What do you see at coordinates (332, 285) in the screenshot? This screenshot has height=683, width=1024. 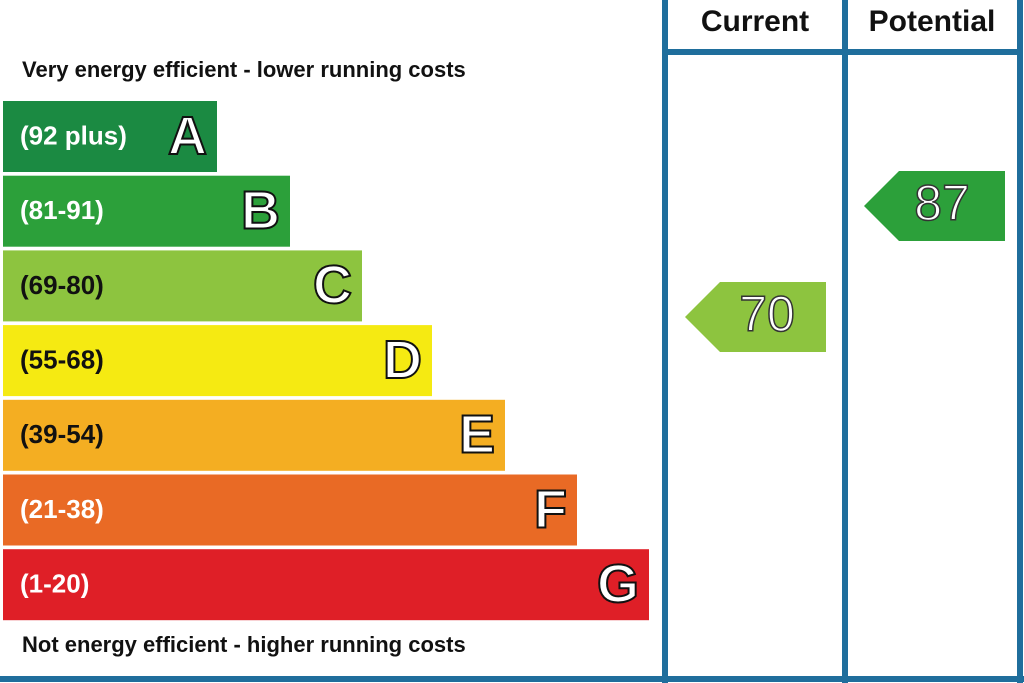 I see `band-letter: C` at bounding box center [332, 285].